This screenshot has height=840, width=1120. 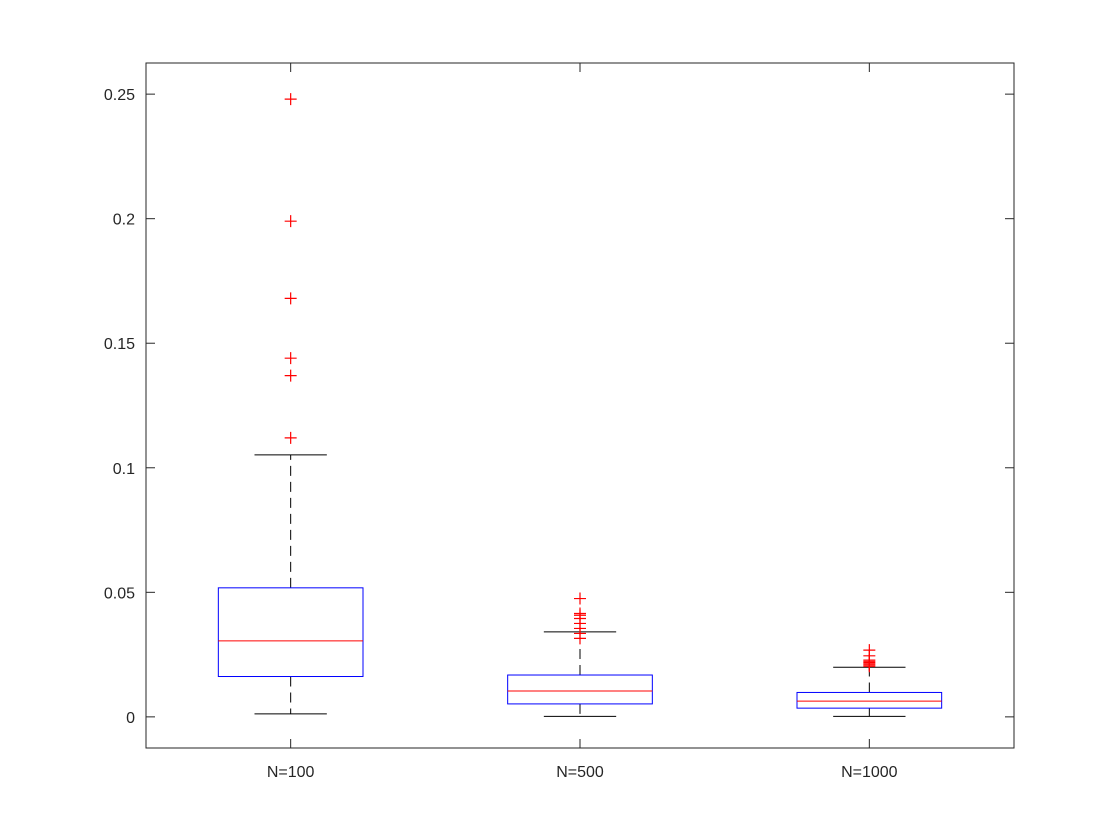 I want to click on y-tick-label: 0.1, so click(x=124, y=469).